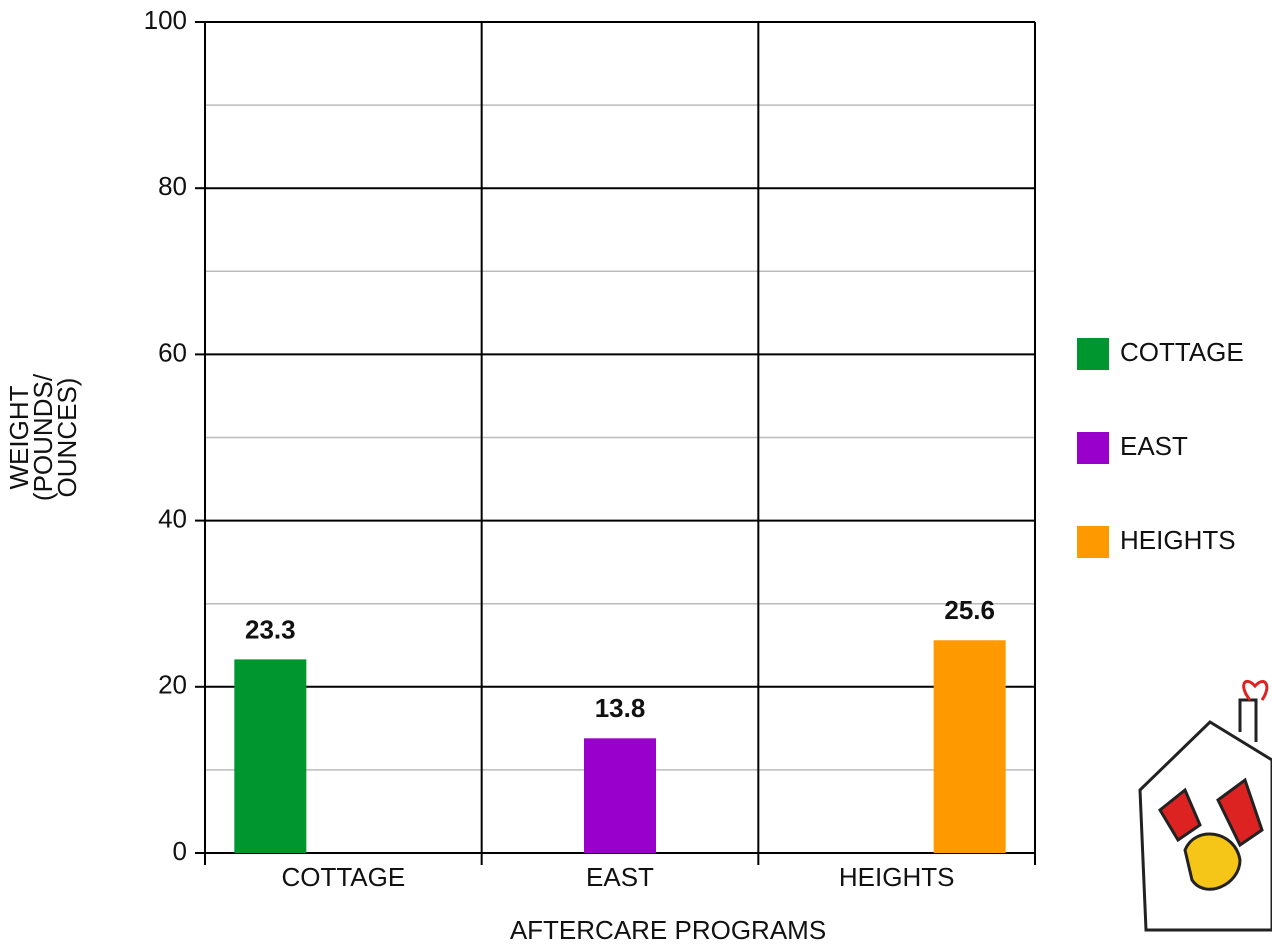  I want to click on legend-label: HEIGHTS, so click(1178, 540).